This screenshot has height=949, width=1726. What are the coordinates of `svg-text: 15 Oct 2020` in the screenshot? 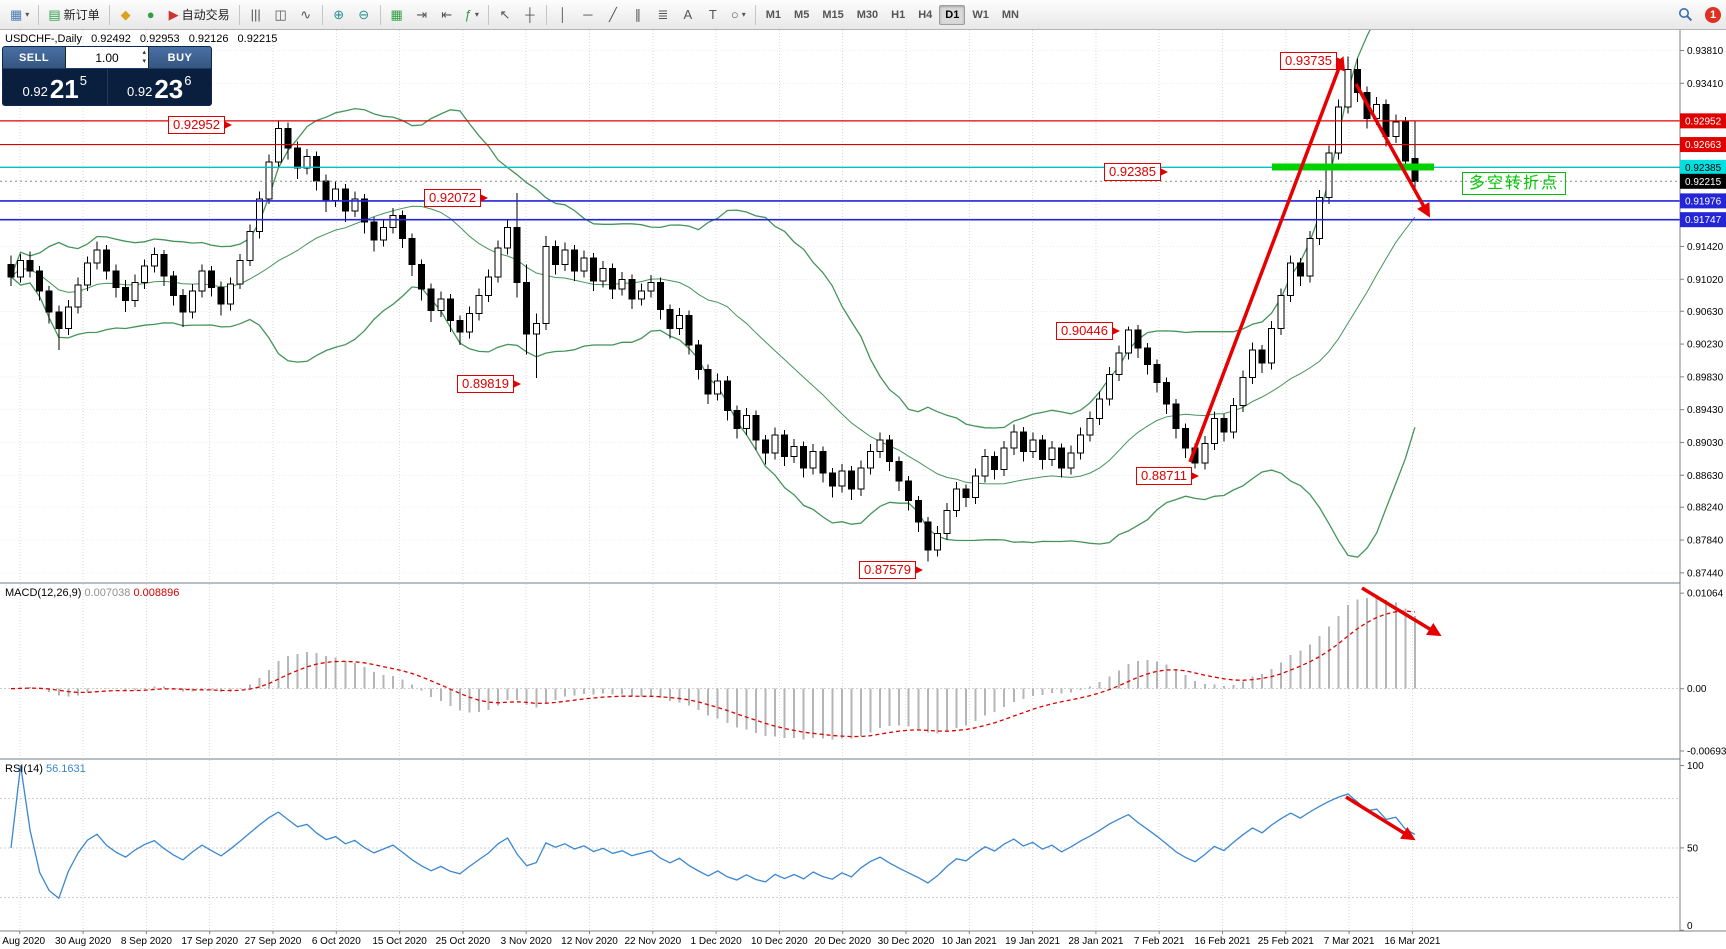 It's located at (399, 941).